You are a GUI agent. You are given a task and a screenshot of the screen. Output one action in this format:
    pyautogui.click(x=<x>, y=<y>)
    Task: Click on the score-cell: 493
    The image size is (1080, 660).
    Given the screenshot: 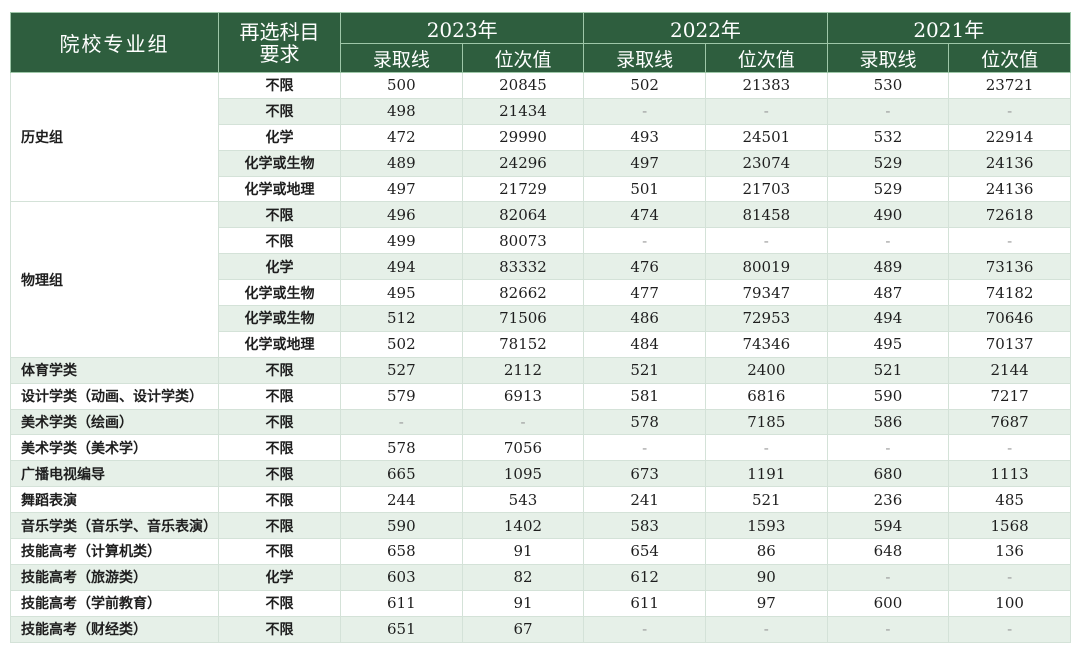 What is the action you would take?
    pyautogui.click(x=644, y=137)
    